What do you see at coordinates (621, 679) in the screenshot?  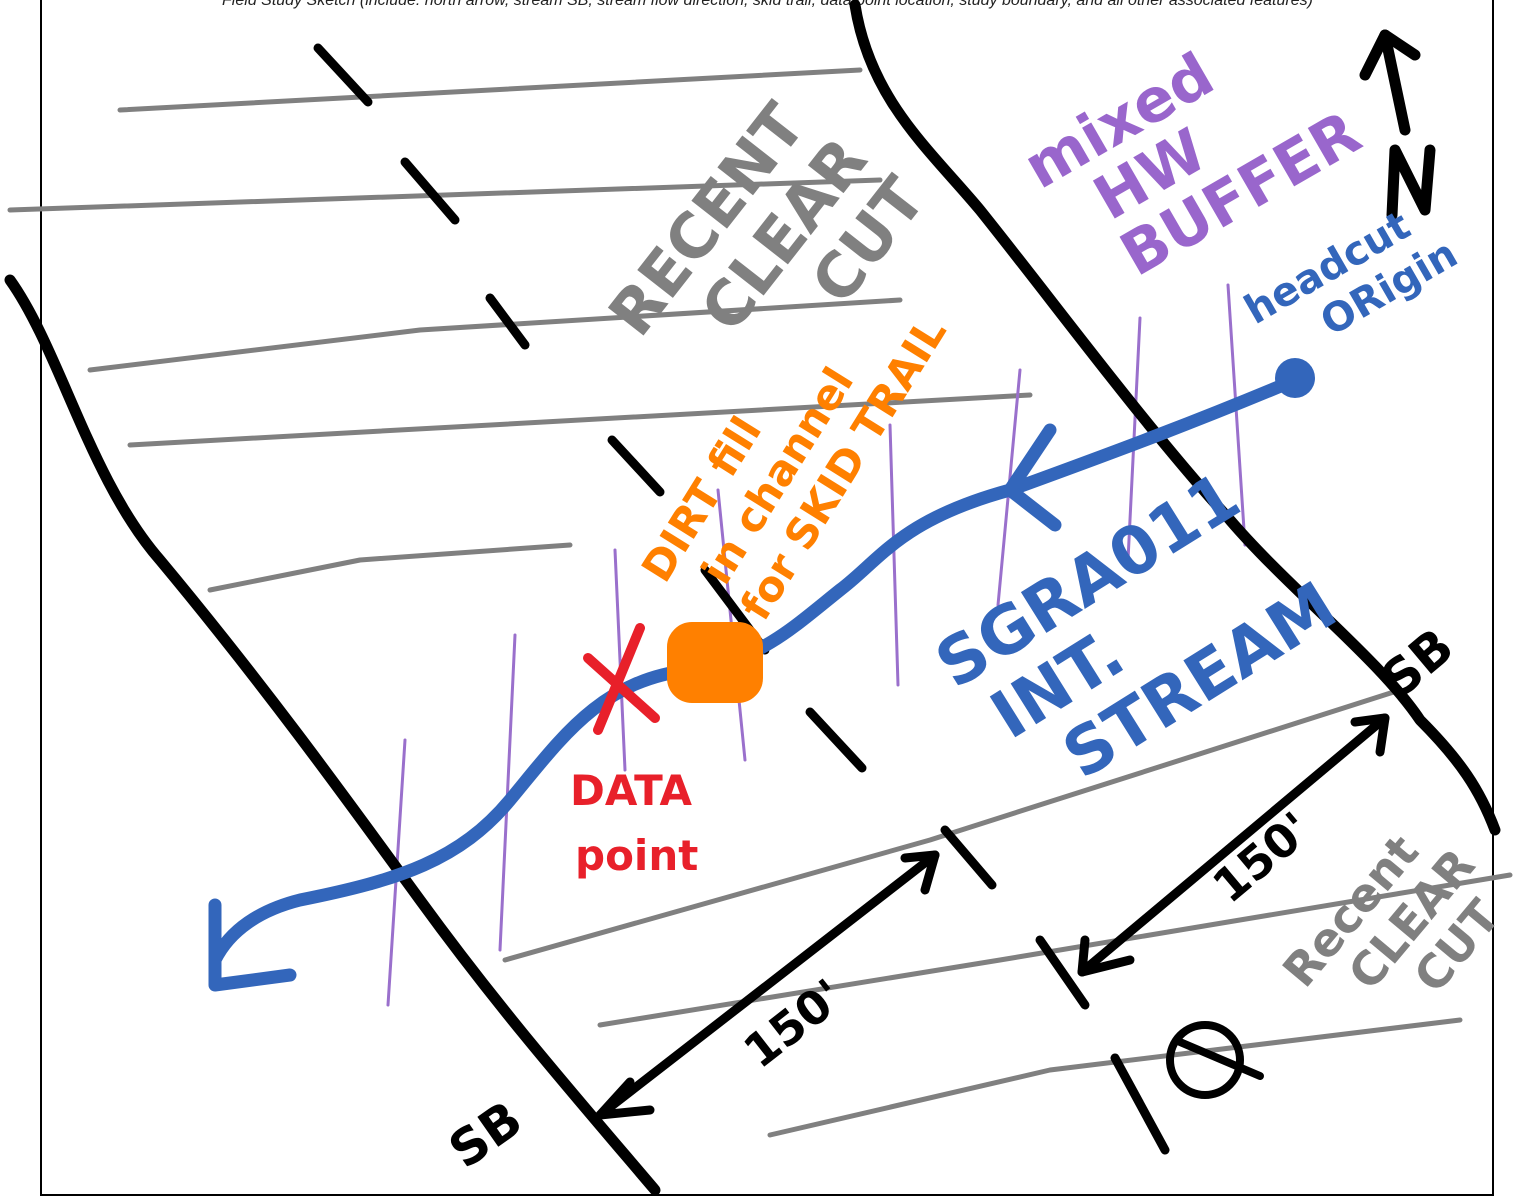 I see `data-point-x-icon` at bounding box center [621, 679].